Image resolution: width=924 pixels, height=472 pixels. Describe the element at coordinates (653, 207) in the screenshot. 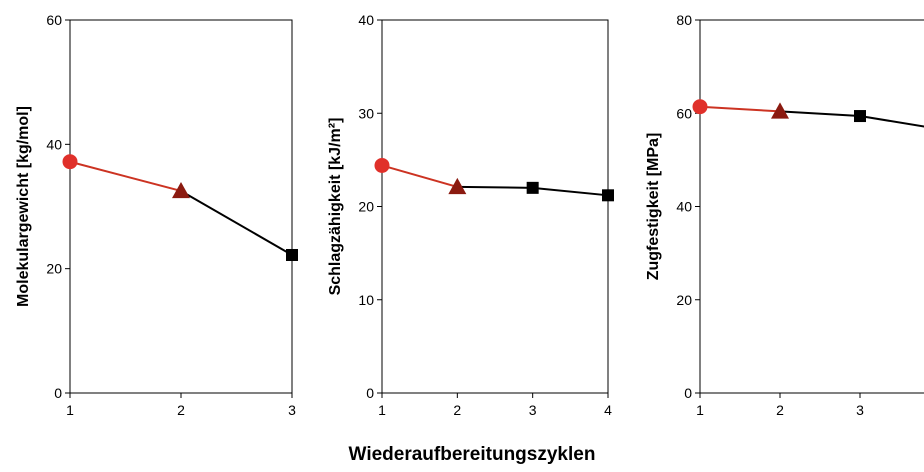

I see `y-axis-label: Zugfestigkeit [MPa]` at that location.